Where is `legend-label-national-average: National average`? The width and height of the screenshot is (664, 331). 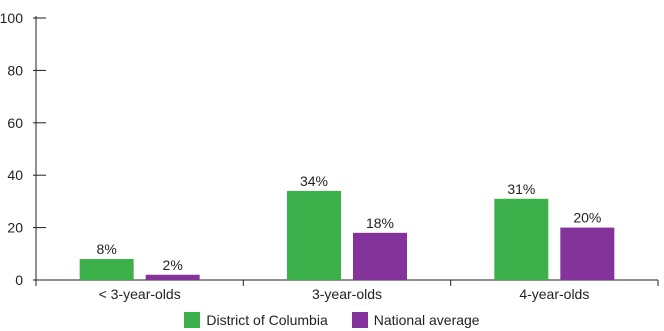 legend-label-national-average: National average is located at coordinates (426, 320).